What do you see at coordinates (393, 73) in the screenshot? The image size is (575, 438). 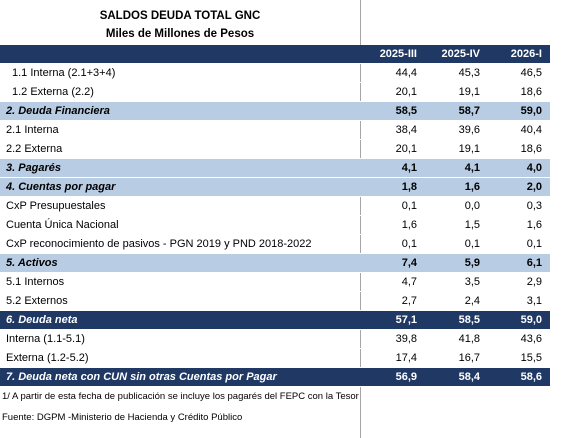 I see `value-cell: 44,4` at bounding box center [393, 73].